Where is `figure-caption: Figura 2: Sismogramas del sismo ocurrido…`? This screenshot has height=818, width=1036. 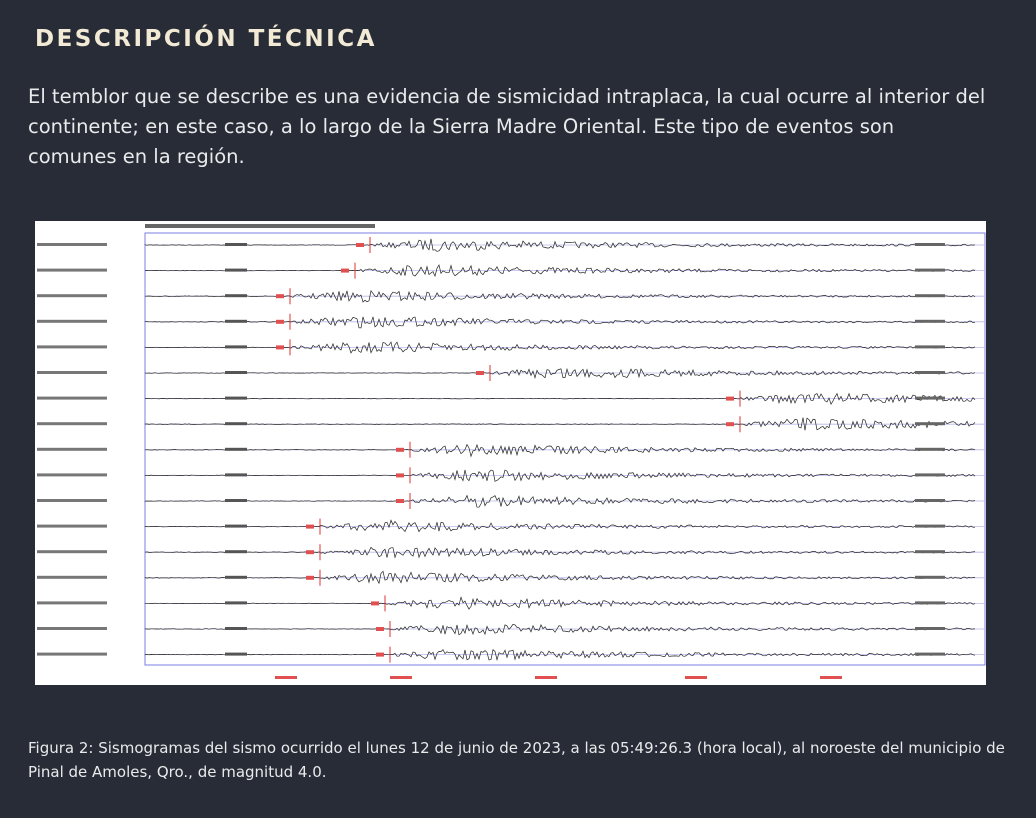 figure-caption: Figura 2: Sismogramas del sismo ocurrido… is located at coordinates (516, 760).